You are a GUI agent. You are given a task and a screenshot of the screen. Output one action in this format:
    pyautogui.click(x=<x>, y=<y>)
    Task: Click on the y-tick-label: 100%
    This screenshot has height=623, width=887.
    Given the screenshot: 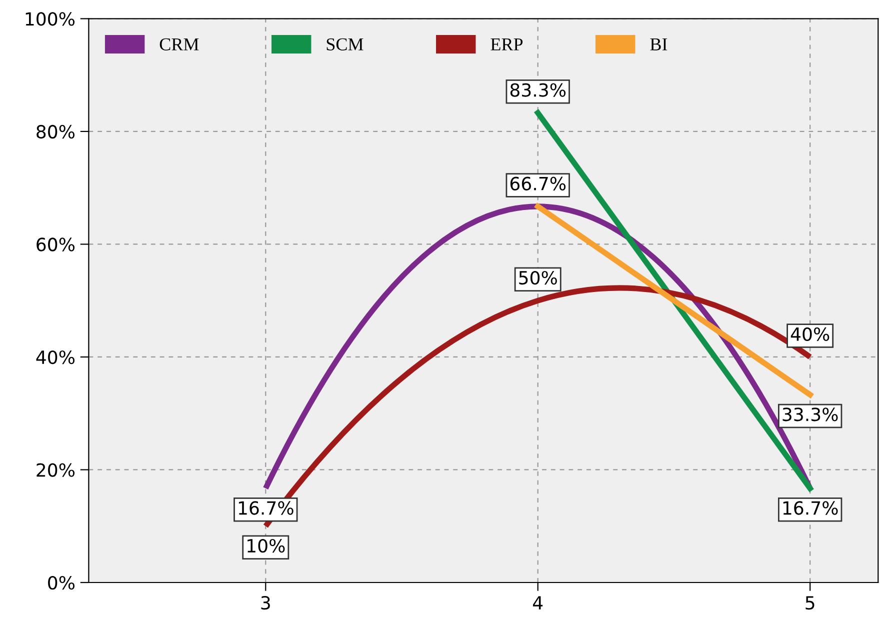 What is the action you would take?
    pyautogui.click(x=50, y=19)
    